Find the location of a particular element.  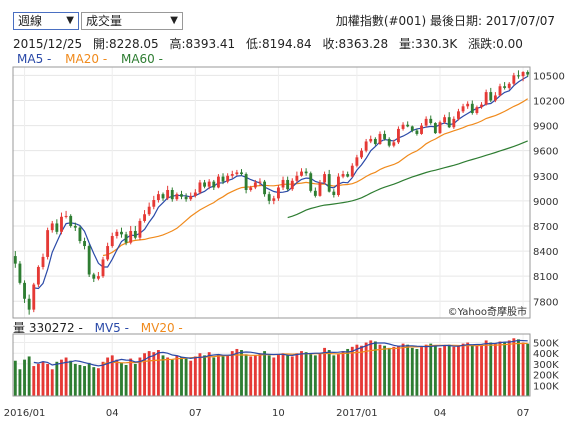

price-tick-label: 8400 is located at coordinates (545, 252).